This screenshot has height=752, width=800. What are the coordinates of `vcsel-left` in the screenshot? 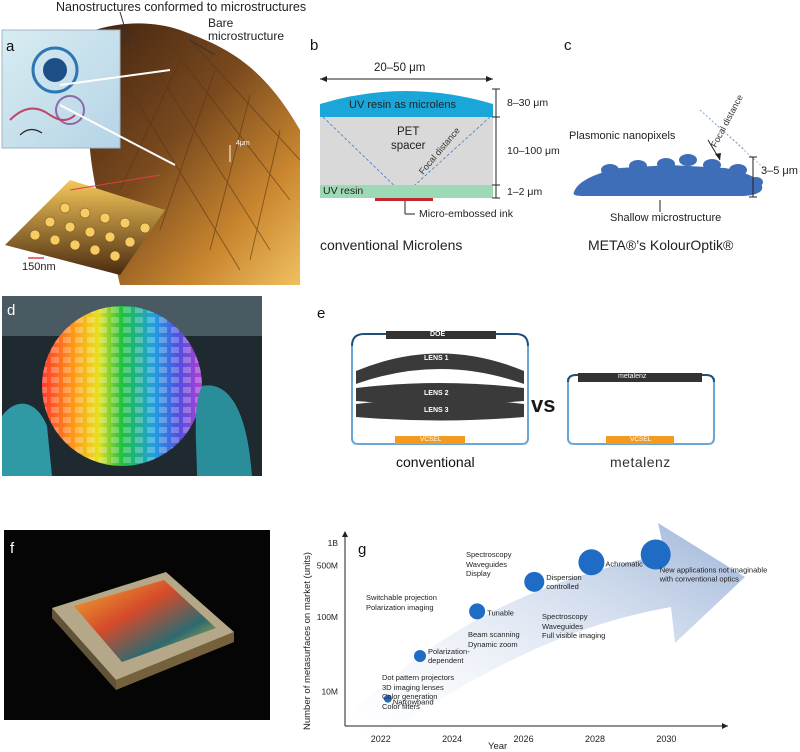 It's located at (430, 440).